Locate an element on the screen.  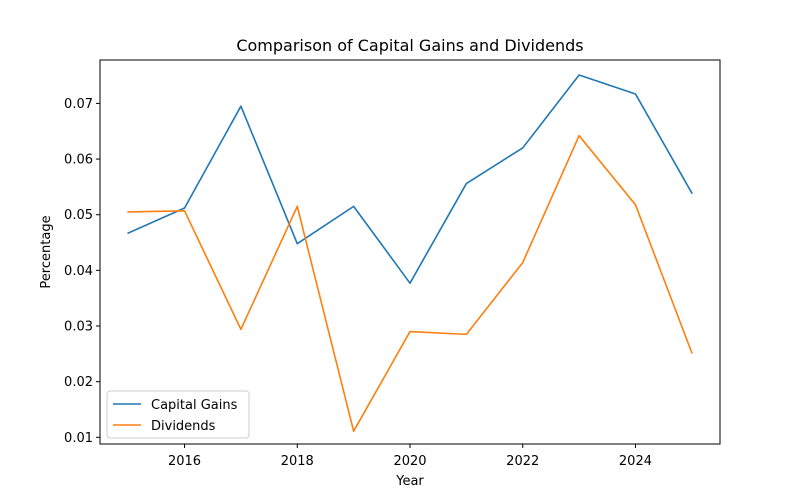
legend-label-capital-gains: Capital Gains is located at coordinates (194, 405).